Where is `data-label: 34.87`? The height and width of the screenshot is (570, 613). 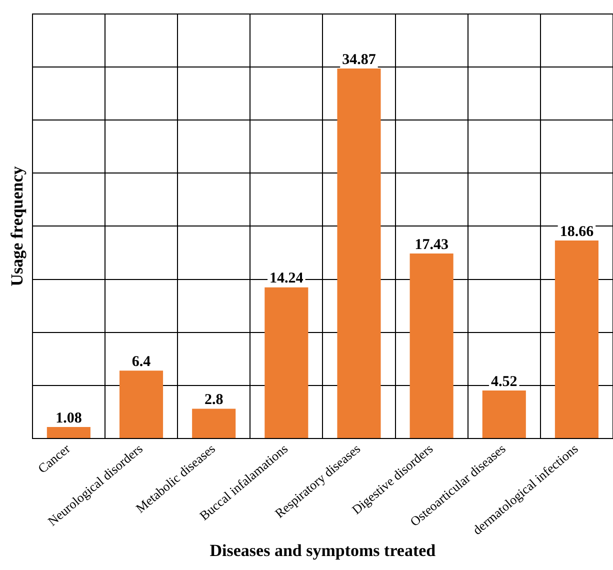 data-label: 34.87 is located at coordinates (359, 60).